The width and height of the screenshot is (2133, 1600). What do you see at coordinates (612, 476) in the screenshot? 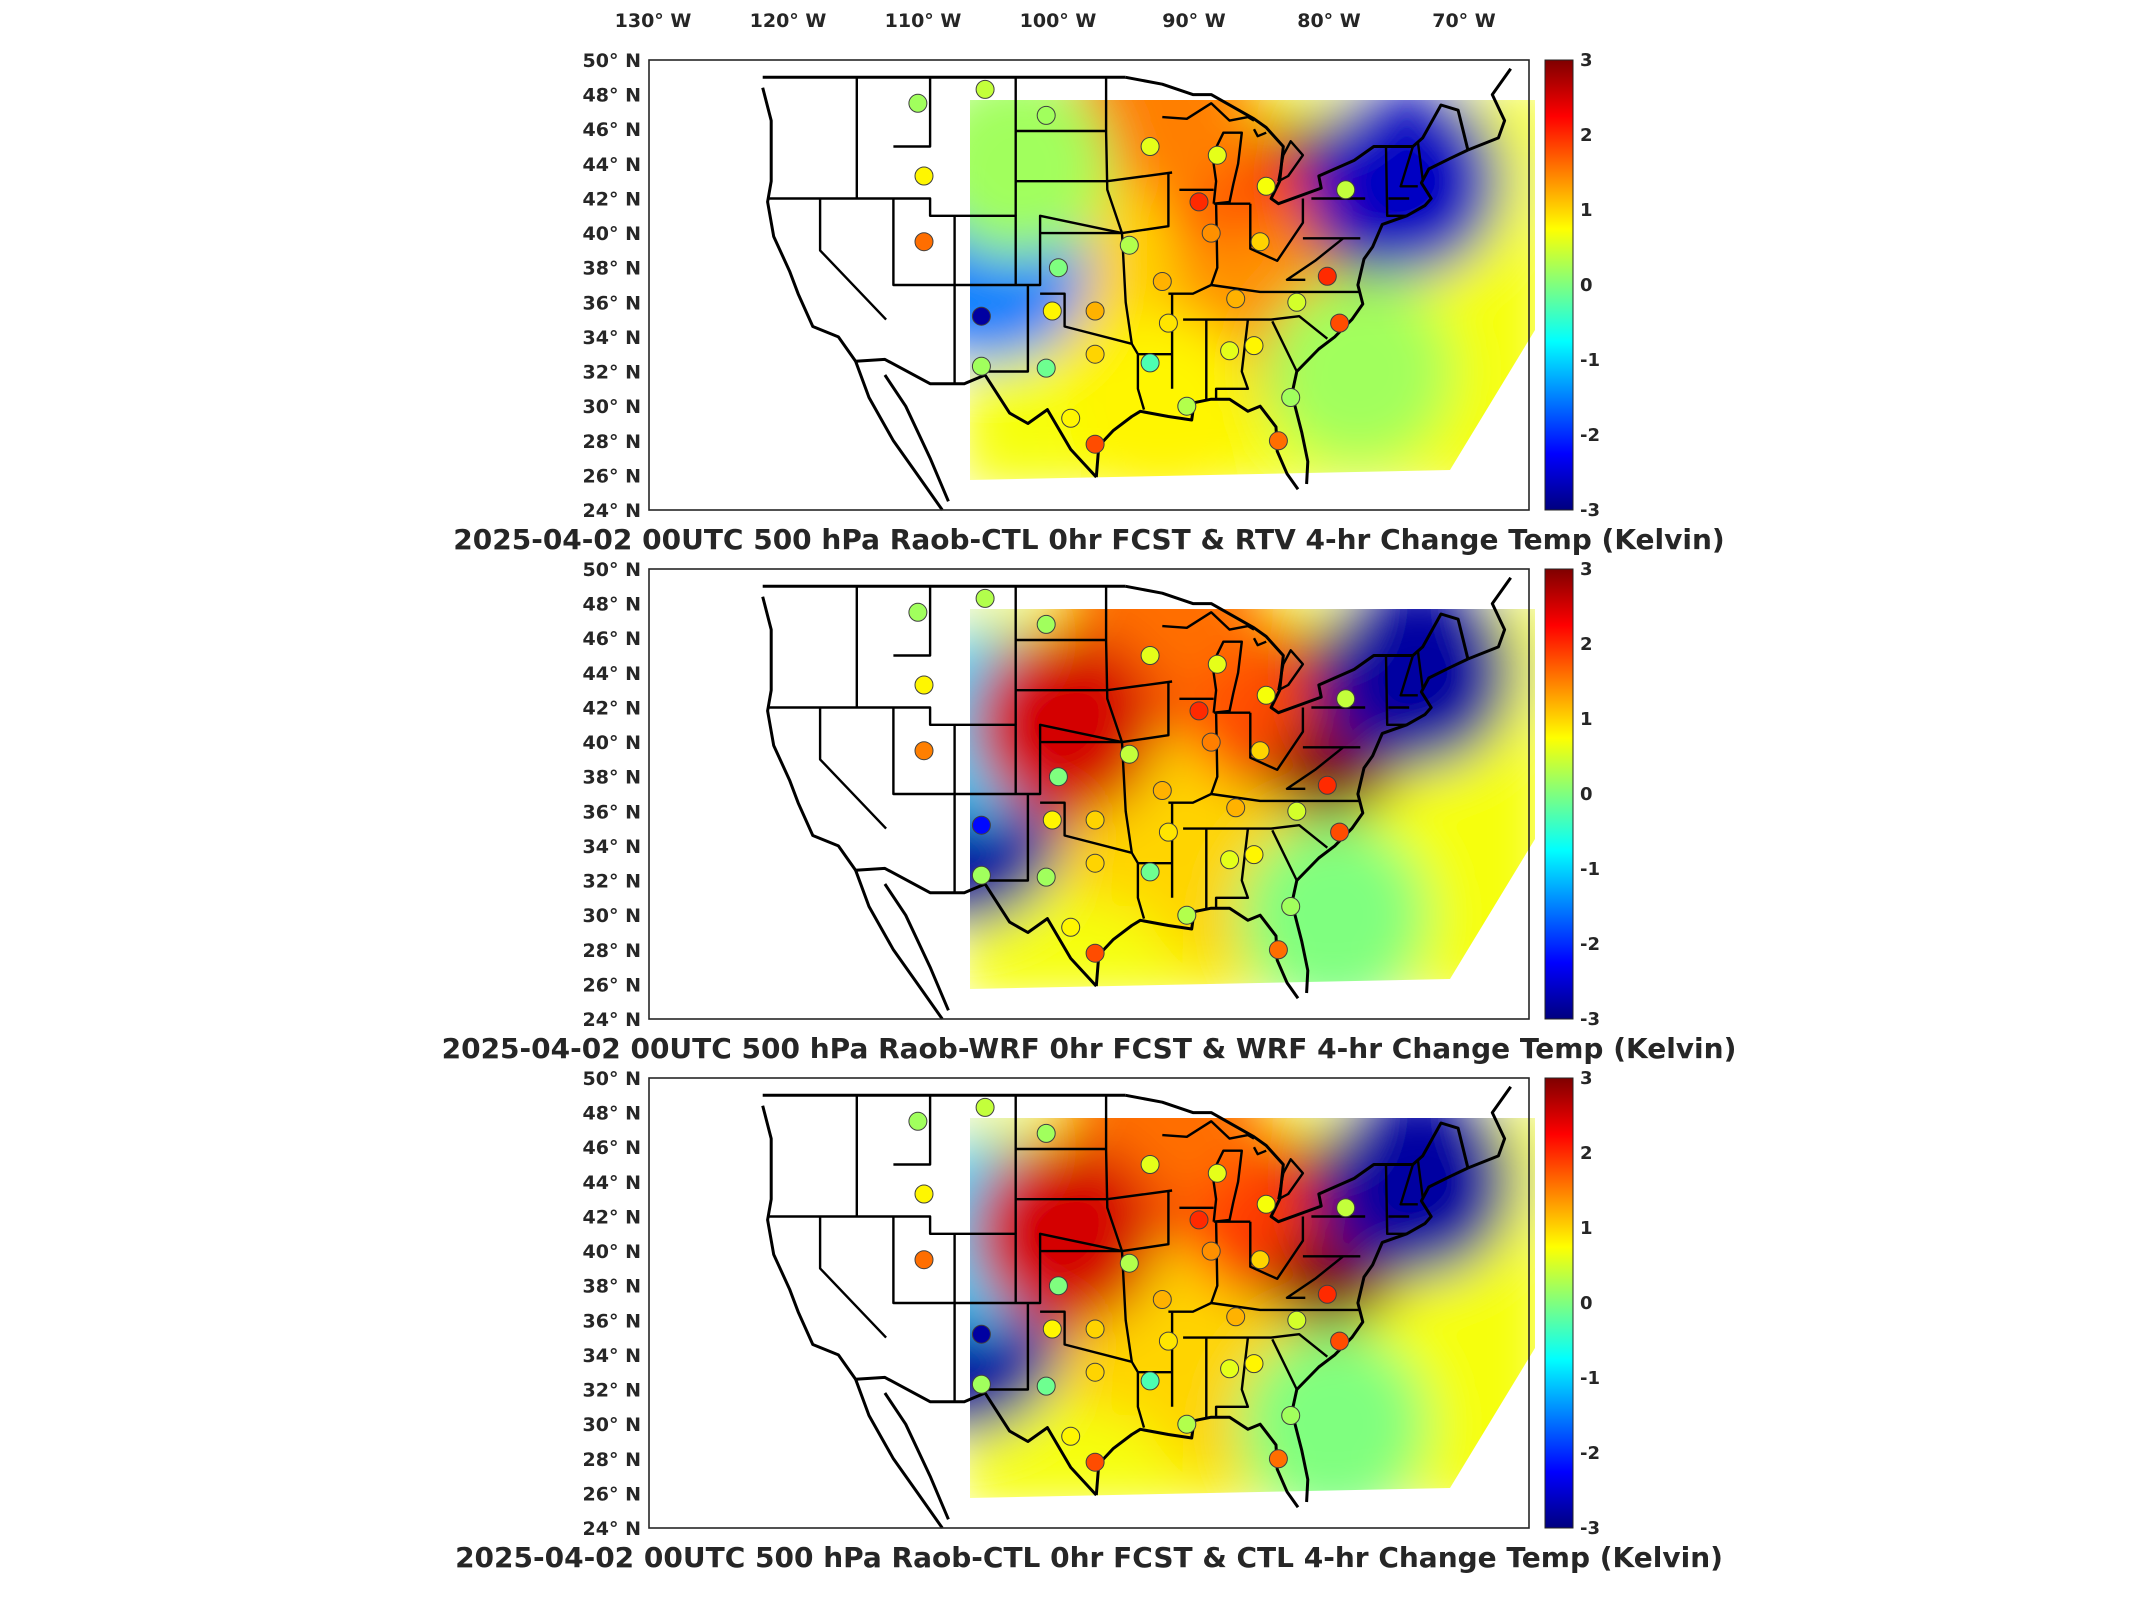
I see `lat-tick-label: 26° N` at bounding box center [612, 476].